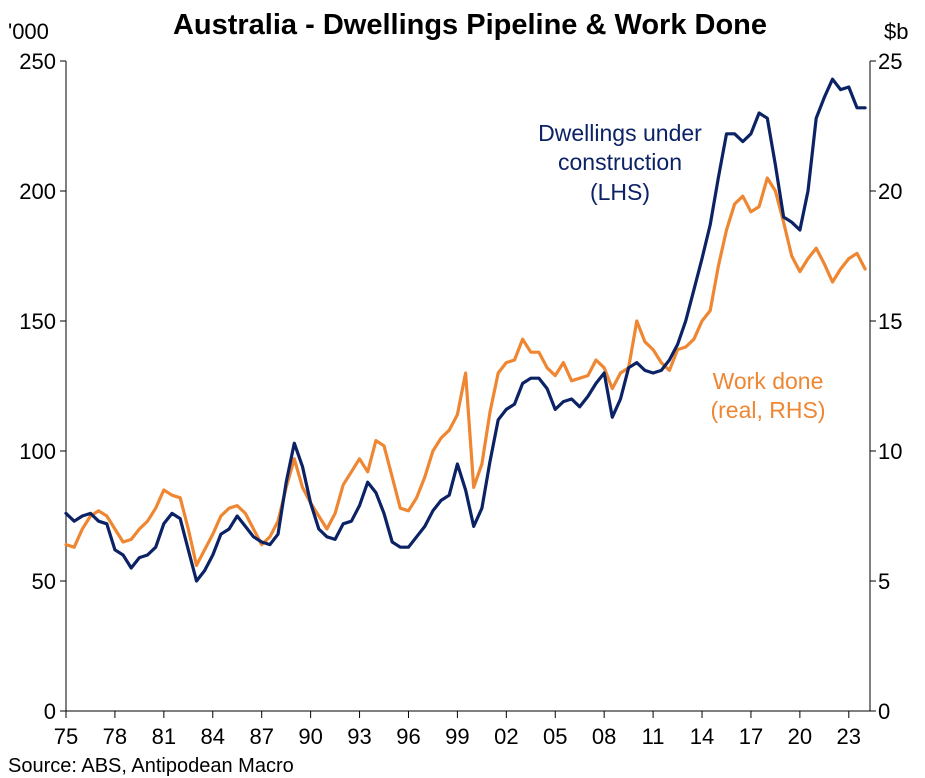  What do you see at coordinates (37, 451) in the screenshot?
I see `left-tick-label: 100` at bounding box center [37, 451].